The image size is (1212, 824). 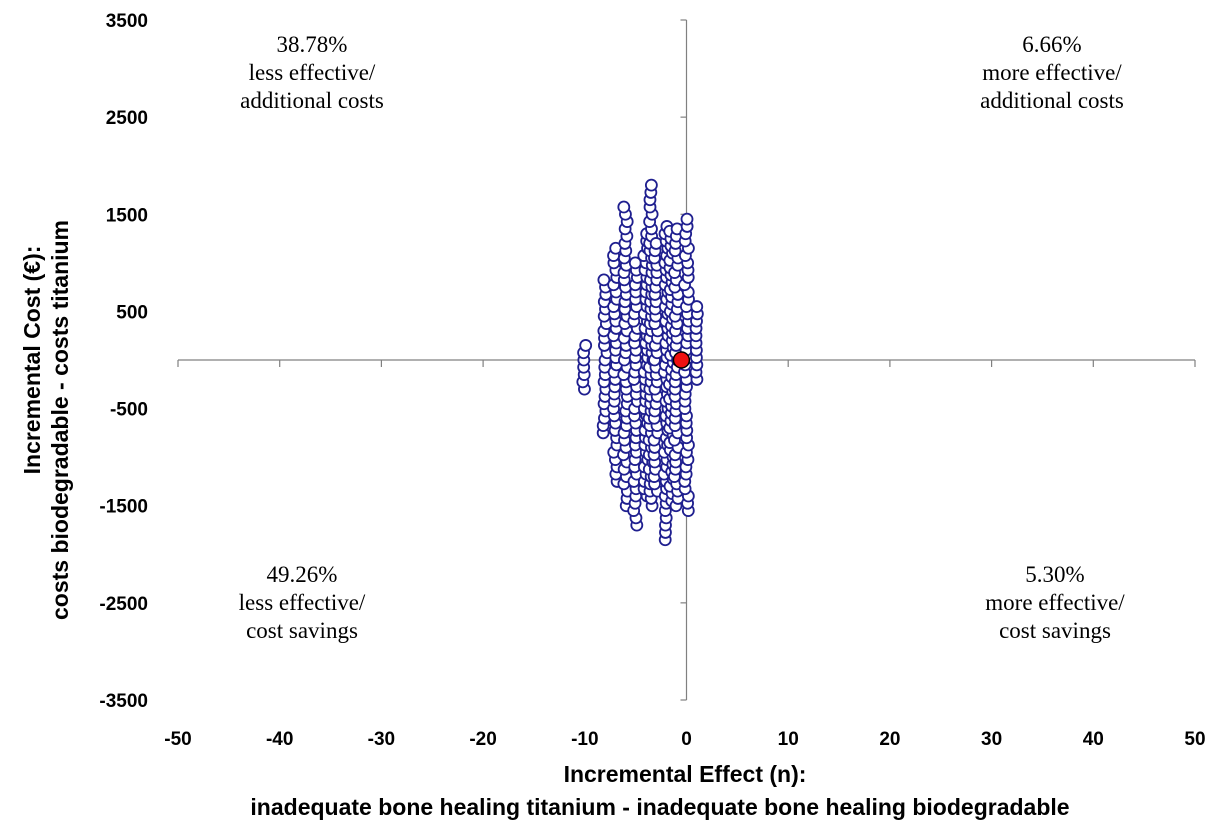 I want to click on quadrant-bottom-right-line2: more effective/, so click(x=1055, y=602).